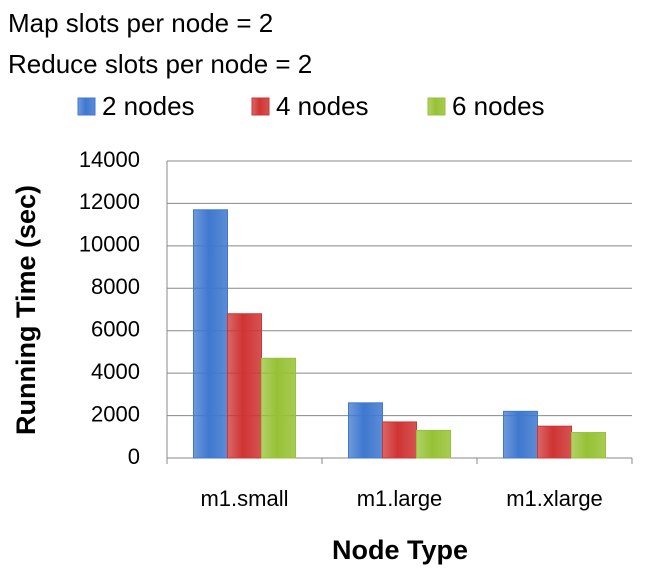 The height and width of the screenshot is (581, 649). I want to click on y-tick-label: 2000, so click(115, 413).